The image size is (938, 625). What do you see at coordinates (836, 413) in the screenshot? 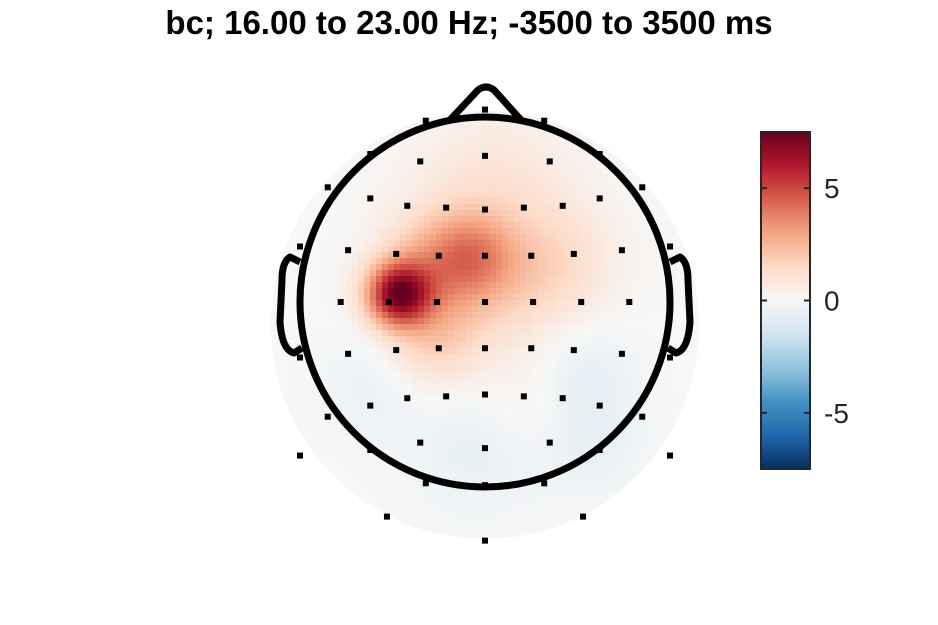
I see `colorbar-tick-label: -5` at bounding box center [836, 413].